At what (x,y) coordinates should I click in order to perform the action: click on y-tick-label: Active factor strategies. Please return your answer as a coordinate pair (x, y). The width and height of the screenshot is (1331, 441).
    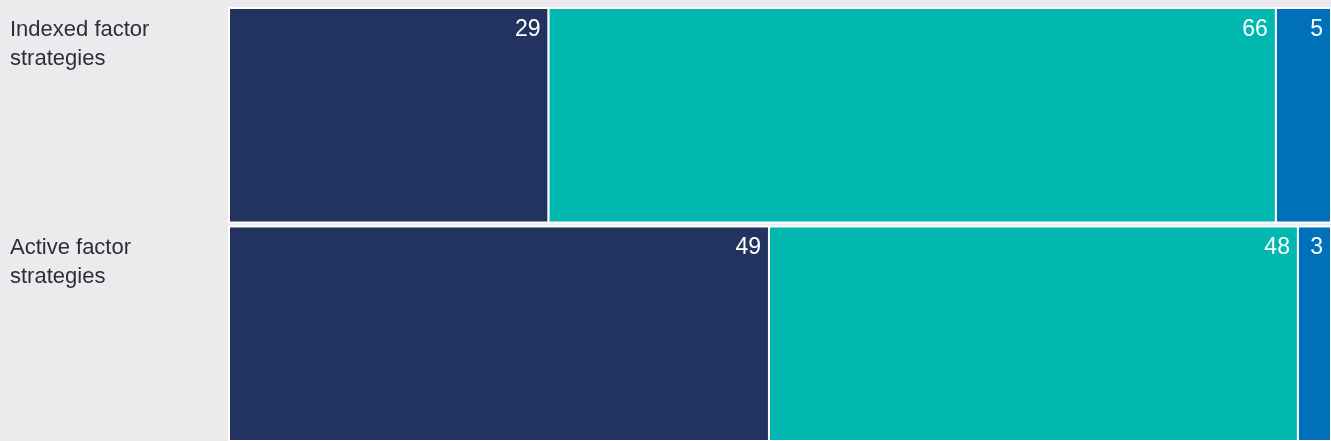
    Looking at the image, I should click on (71, 261).